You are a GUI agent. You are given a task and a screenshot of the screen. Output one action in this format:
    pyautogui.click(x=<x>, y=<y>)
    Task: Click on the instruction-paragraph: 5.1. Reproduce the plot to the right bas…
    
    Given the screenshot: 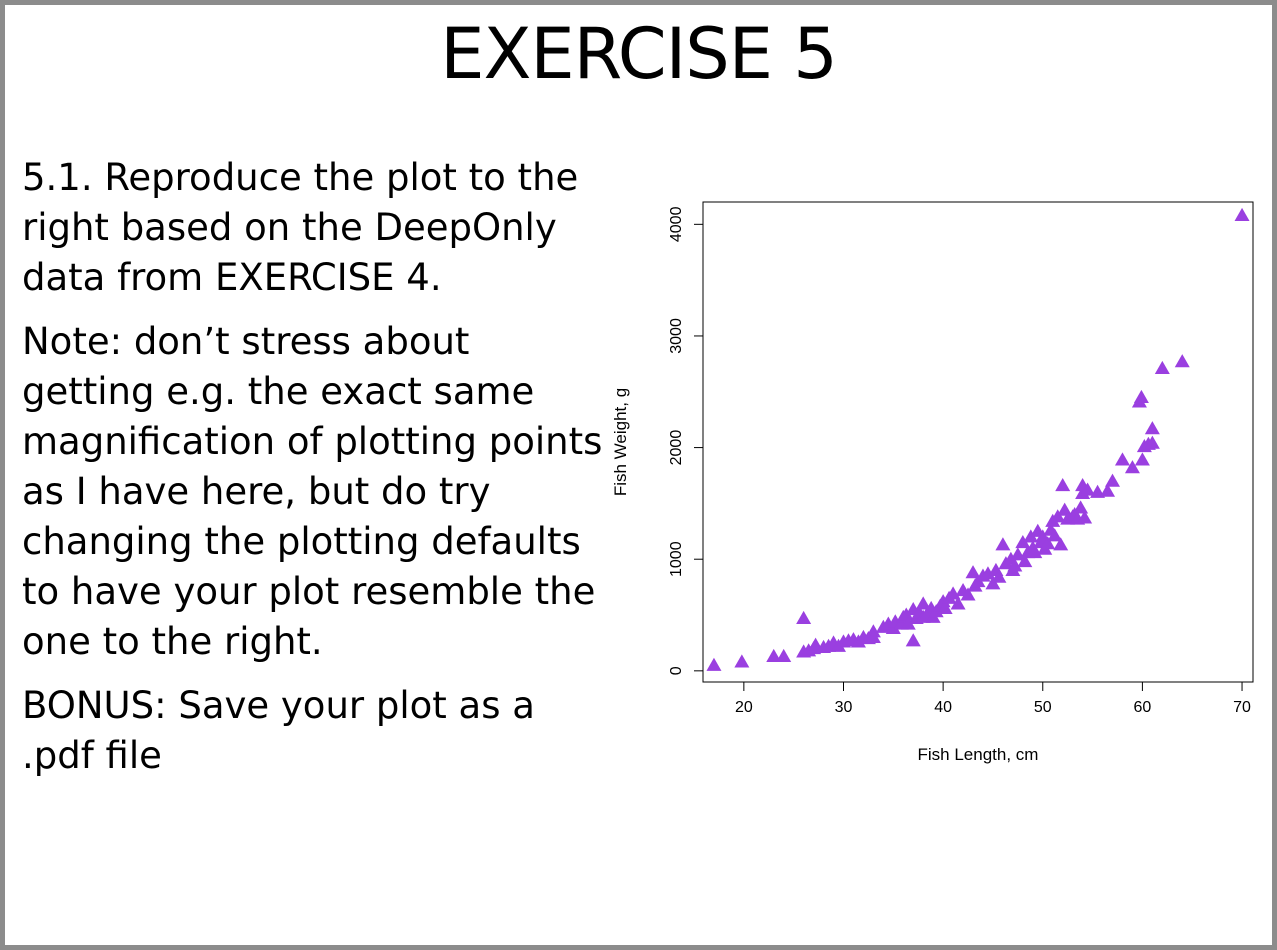 What is the action you would take?
    pyautogui.click(x=300, y=227)
    